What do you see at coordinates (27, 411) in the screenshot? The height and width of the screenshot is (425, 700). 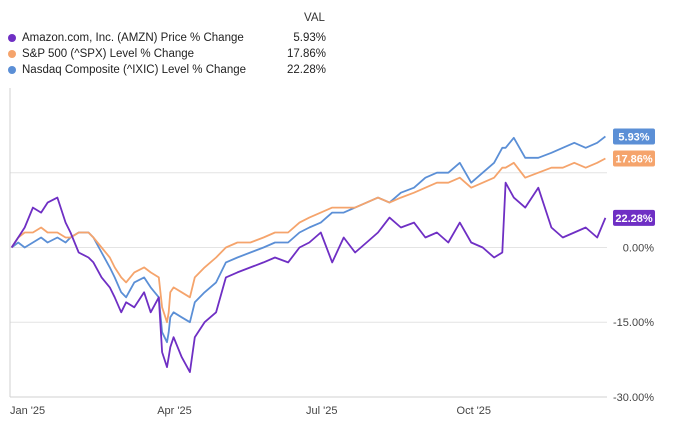 I see `x-tick-label-0: Jan '25` at bounding box center [27, 411].